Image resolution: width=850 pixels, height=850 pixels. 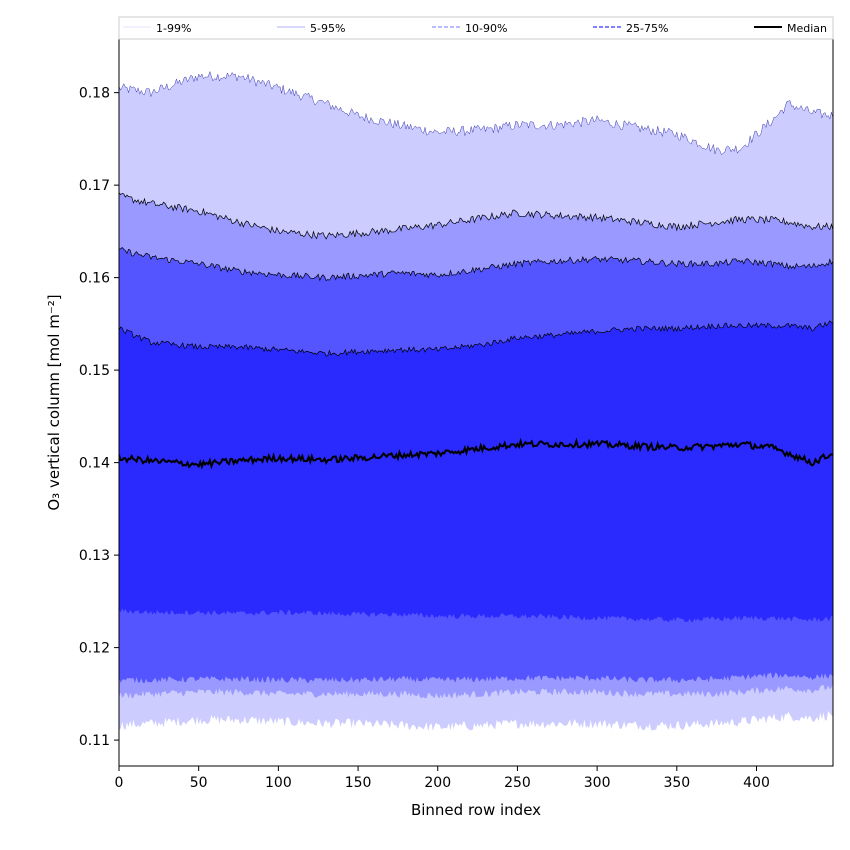 I want to click on x-tick-label: 400, so click(x=756, y=783).